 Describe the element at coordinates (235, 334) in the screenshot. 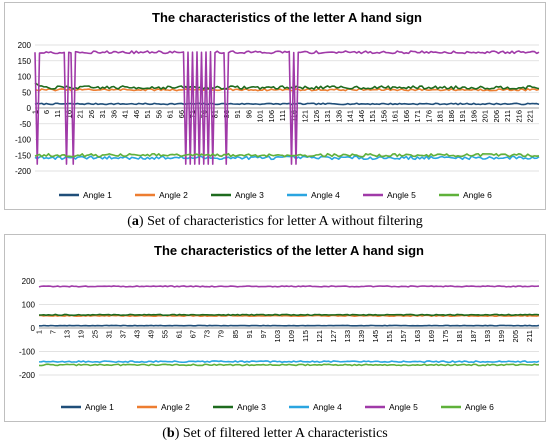

I see `x-tick-label: 85` at that location.